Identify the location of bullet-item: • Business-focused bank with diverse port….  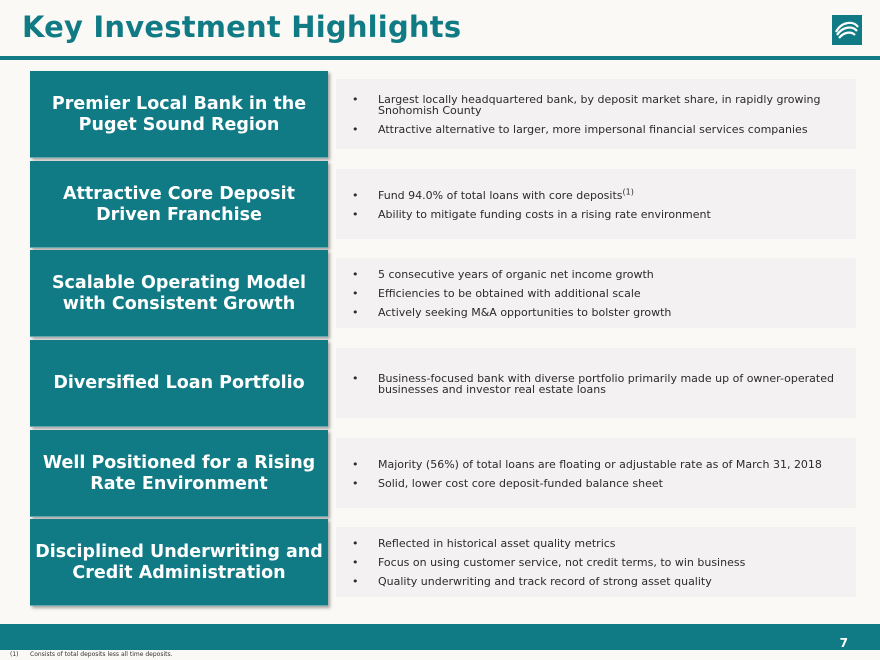
(602, 384).